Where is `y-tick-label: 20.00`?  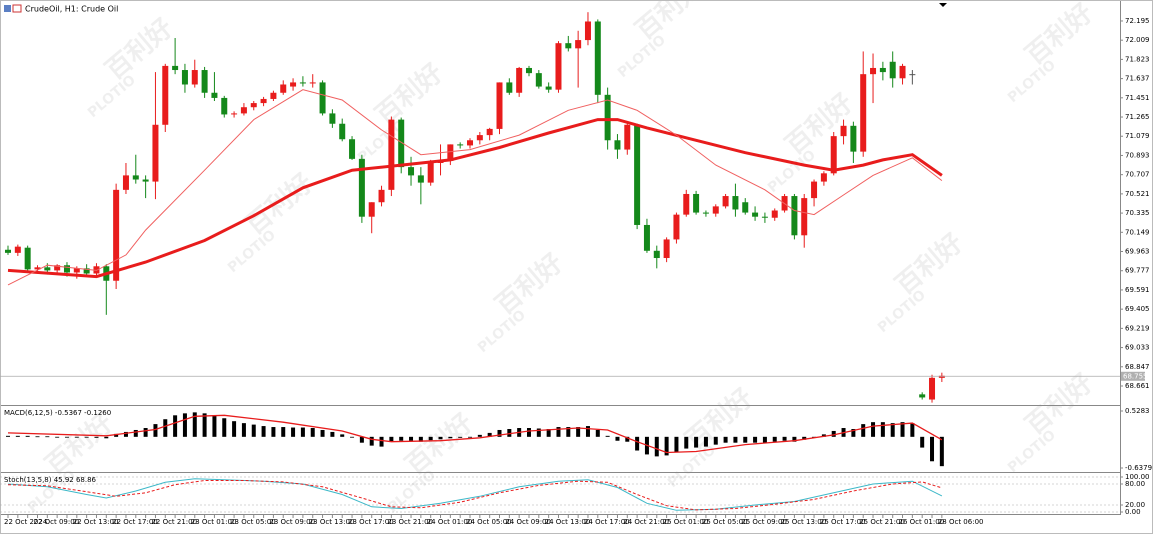
y-tick-label: 20.00 is located at coordinates (1135, 505).